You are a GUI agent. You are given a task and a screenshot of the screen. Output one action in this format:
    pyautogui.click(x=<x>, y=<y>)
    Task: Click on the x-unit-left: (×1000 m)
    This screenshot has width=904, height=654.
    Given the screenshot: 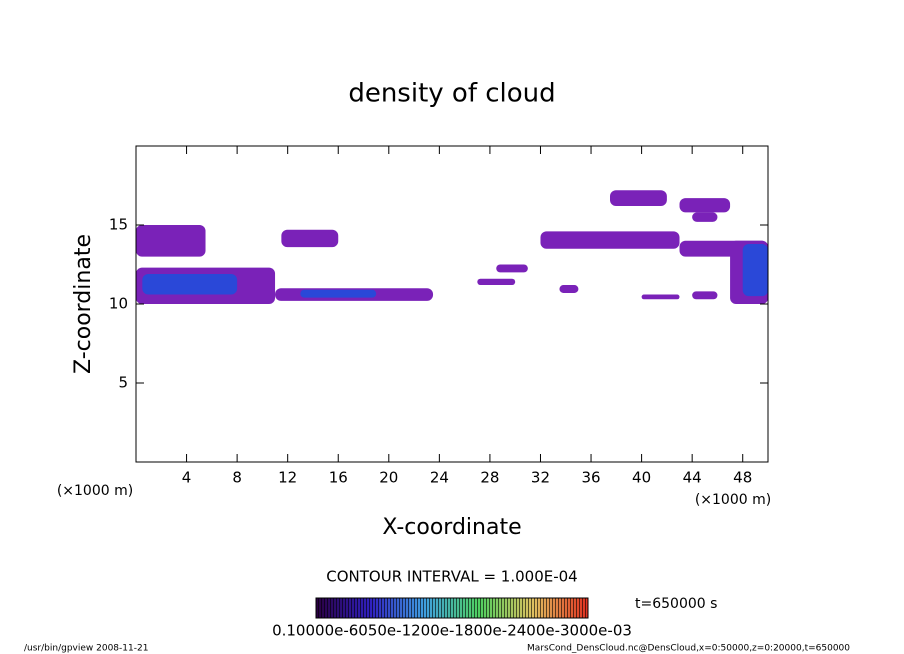 What is the action you would take?
    pyautogui.click(x=95, y=491)
    